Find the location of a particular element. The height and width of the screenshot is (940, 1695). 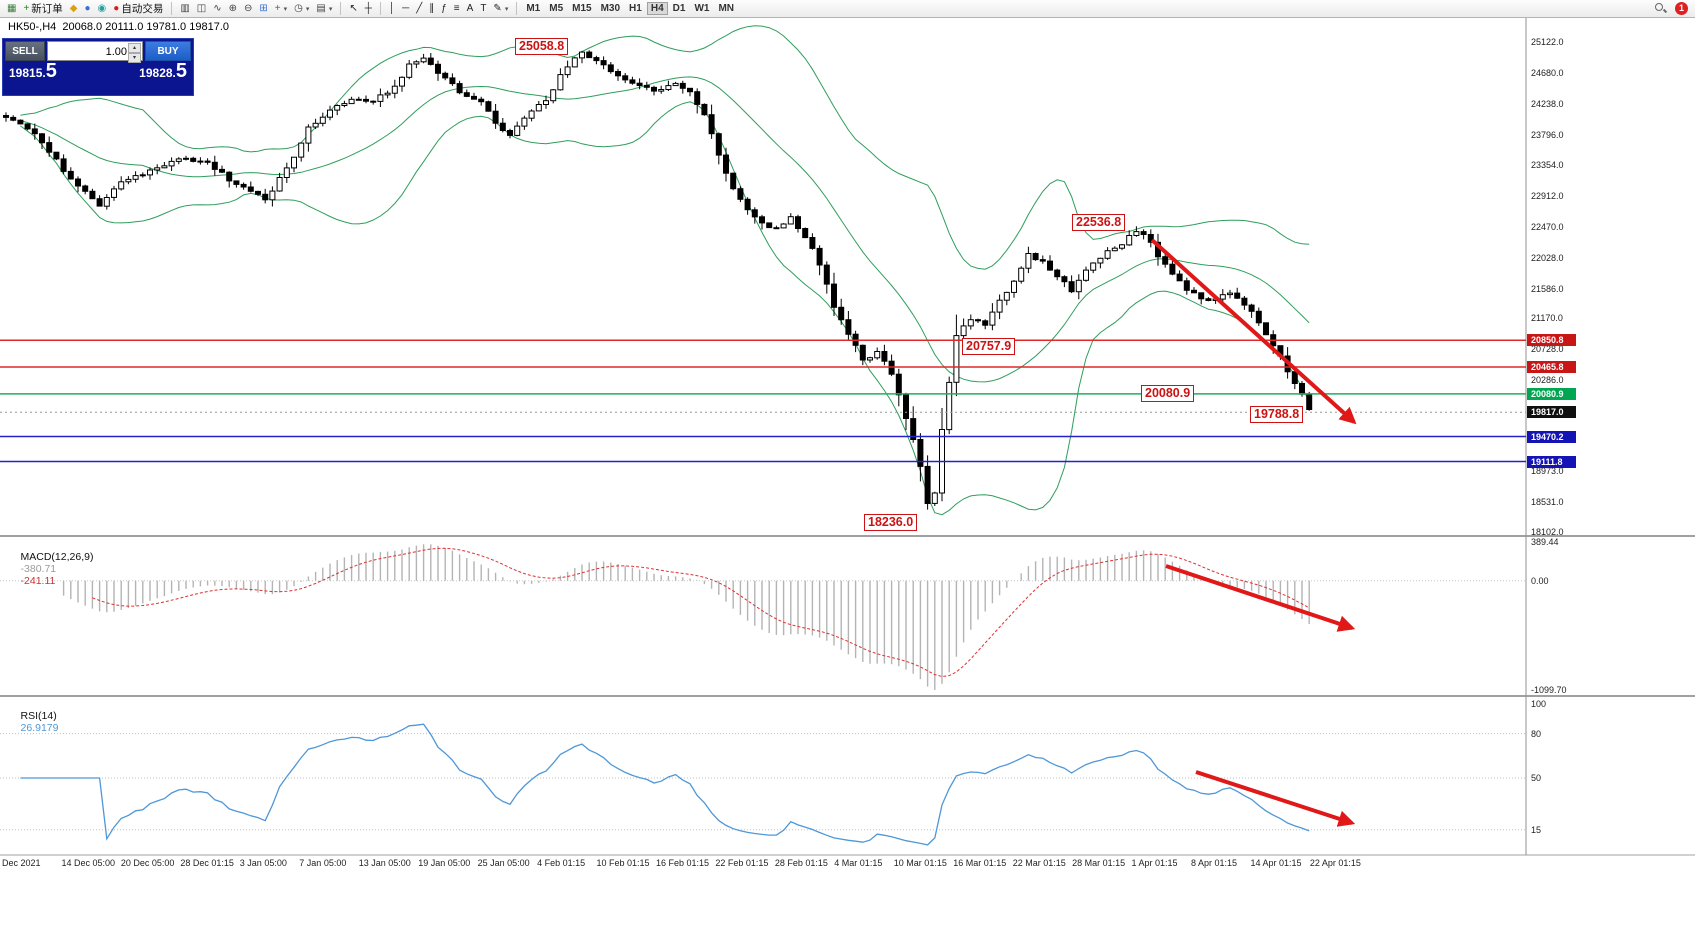

periods-icon: ◷ ▾ is located at coordinates (301, 9).